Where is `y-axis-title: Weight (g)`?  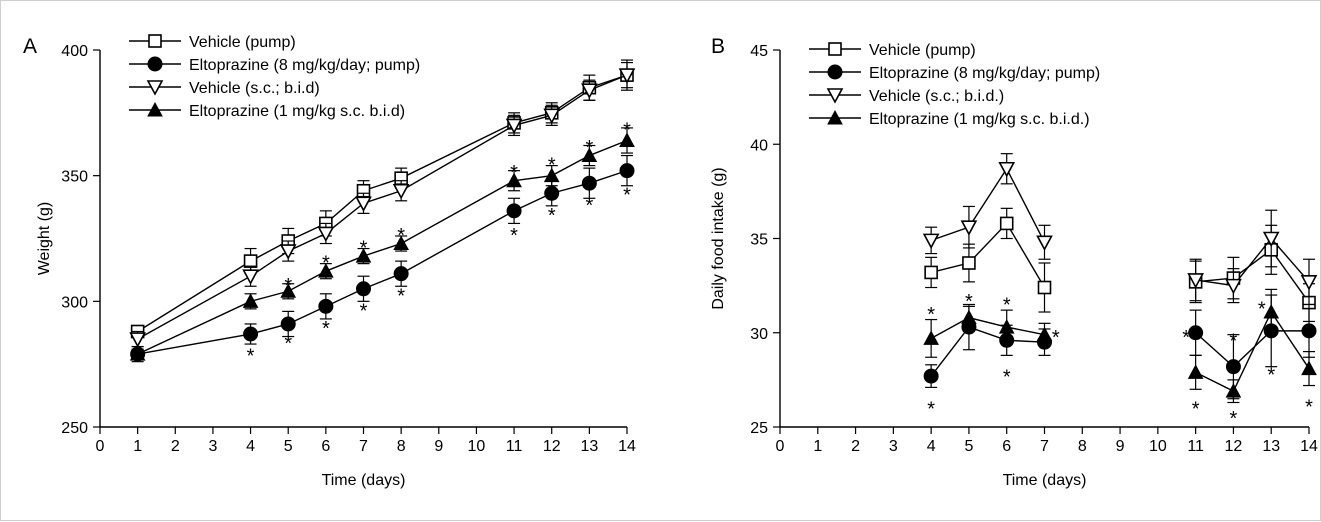
y-axis-title: Weight (g) is located at coordinates (44, 239).